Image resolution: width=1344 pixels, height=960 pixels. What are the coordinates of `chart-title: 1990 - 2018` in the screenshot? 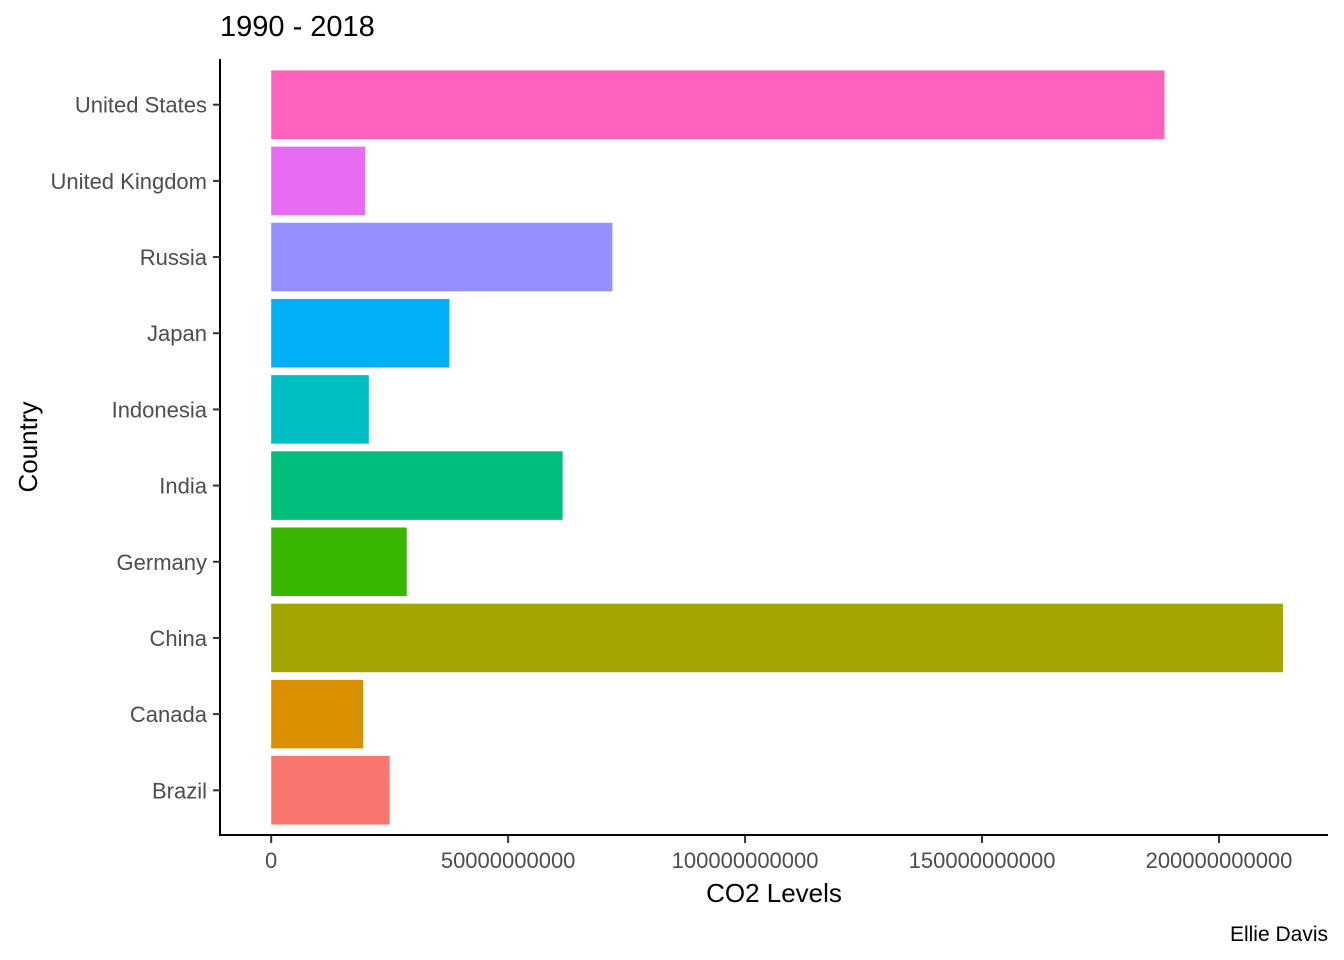 It's located at (297, 27).